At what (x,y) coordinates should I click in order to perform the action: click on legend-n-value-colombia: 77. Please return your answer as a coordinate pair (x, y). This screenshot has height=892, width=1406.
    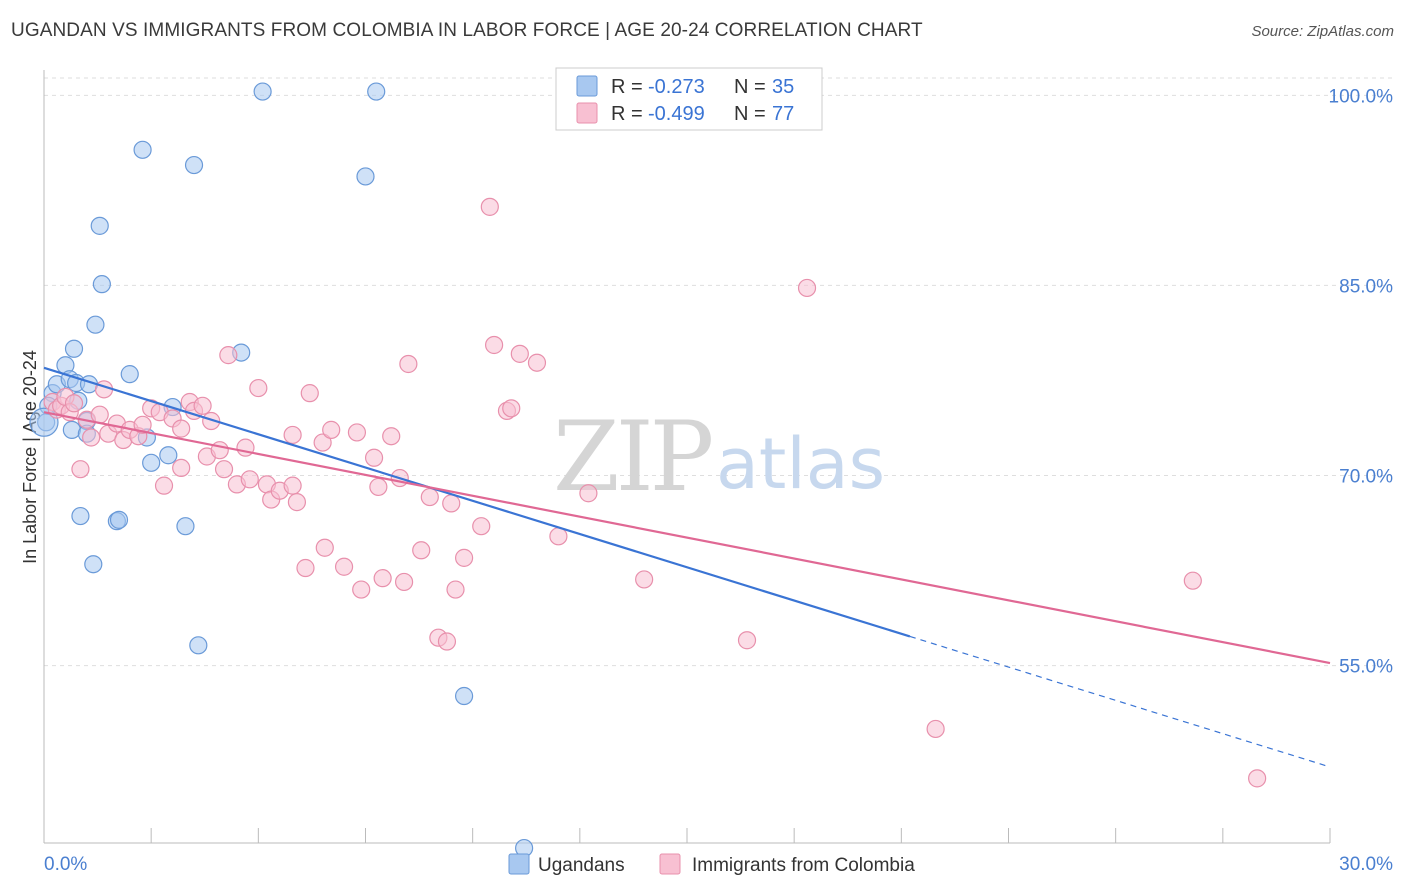
    Looking at the image, I should click on (783, 114).